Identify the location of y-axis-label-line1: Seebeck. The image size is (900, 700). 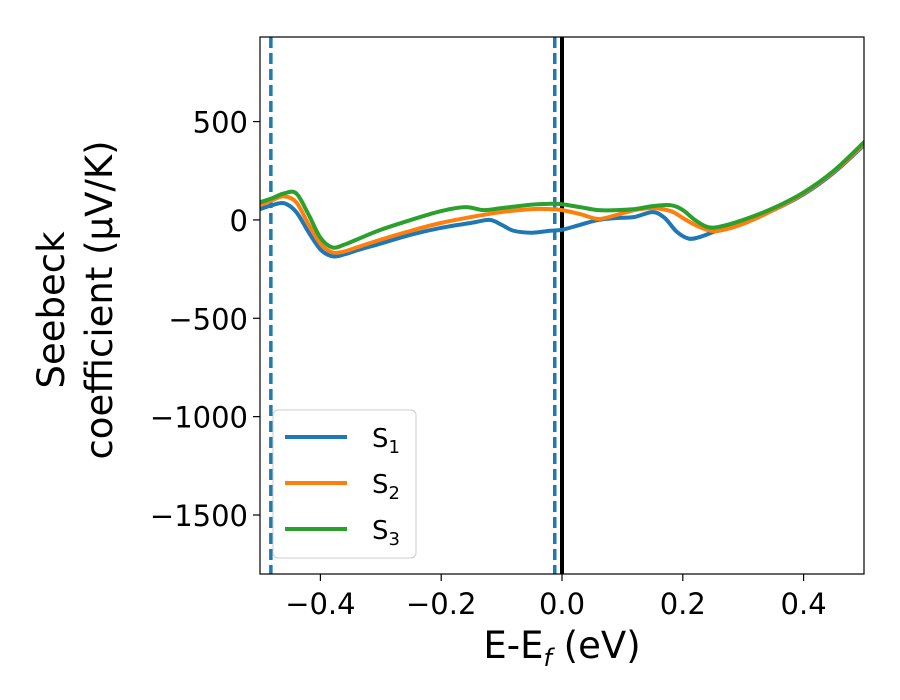
(51, 310).